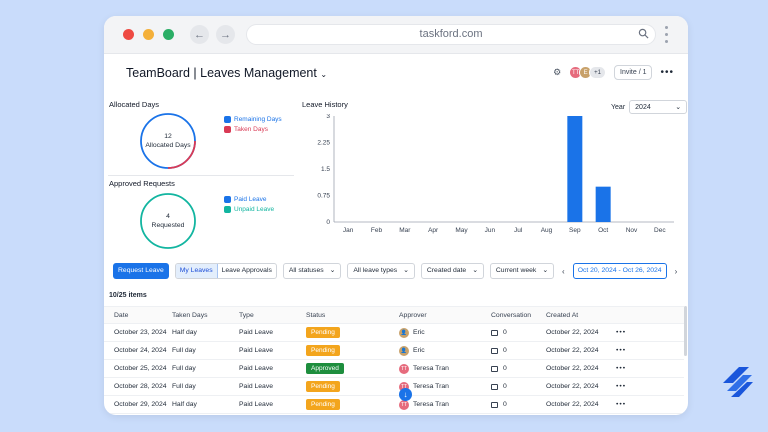 The image size is (768, 432). Describe the element at coordinates (316, 315) in the screenshot. I see `col-status: Status` at that location.